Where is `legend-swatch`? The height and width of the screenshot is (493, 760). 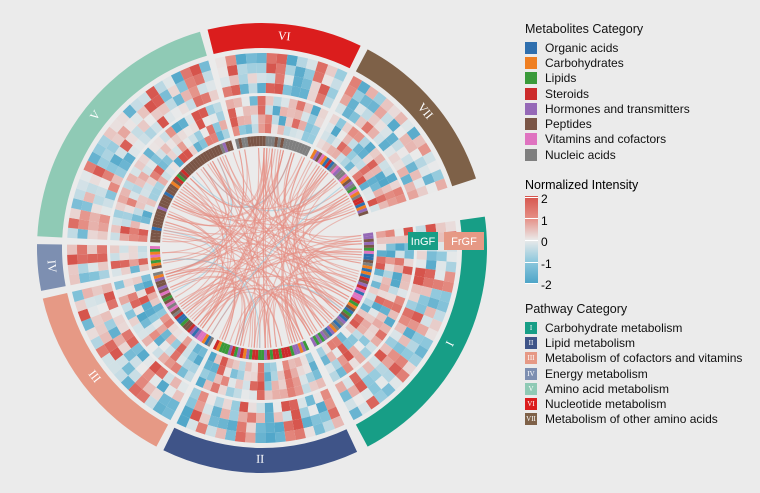
legend-swatch is located at coordinates (531, 124).